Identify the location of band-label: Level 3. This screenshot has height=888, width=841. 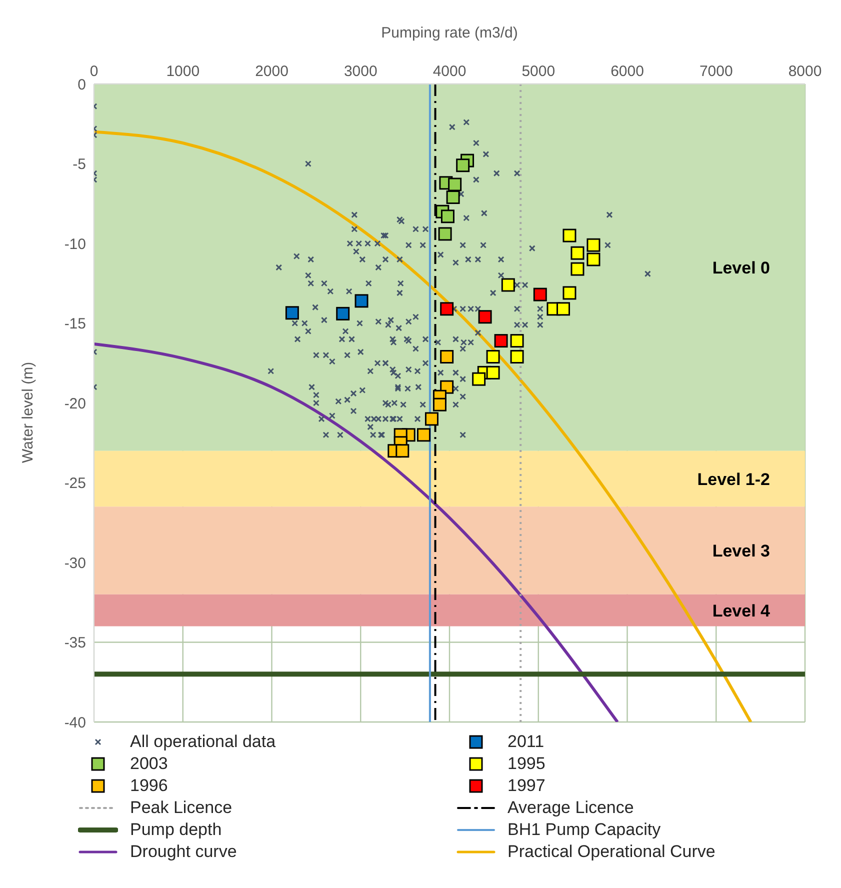
(741, 551).